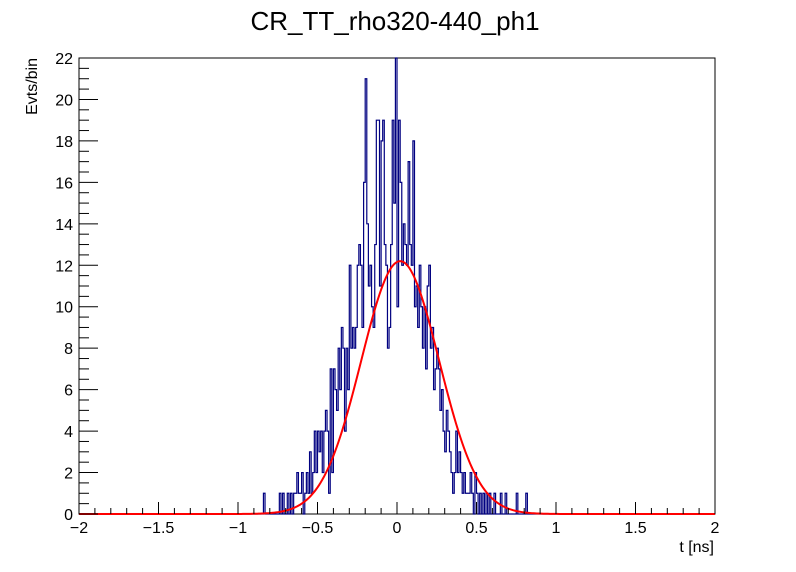 This screenshot has height=572, width=796. What do you see at coordinates (79, 528) in the screenshot?
I see `x-tick-label: −2` at bounding box center [79, 528].